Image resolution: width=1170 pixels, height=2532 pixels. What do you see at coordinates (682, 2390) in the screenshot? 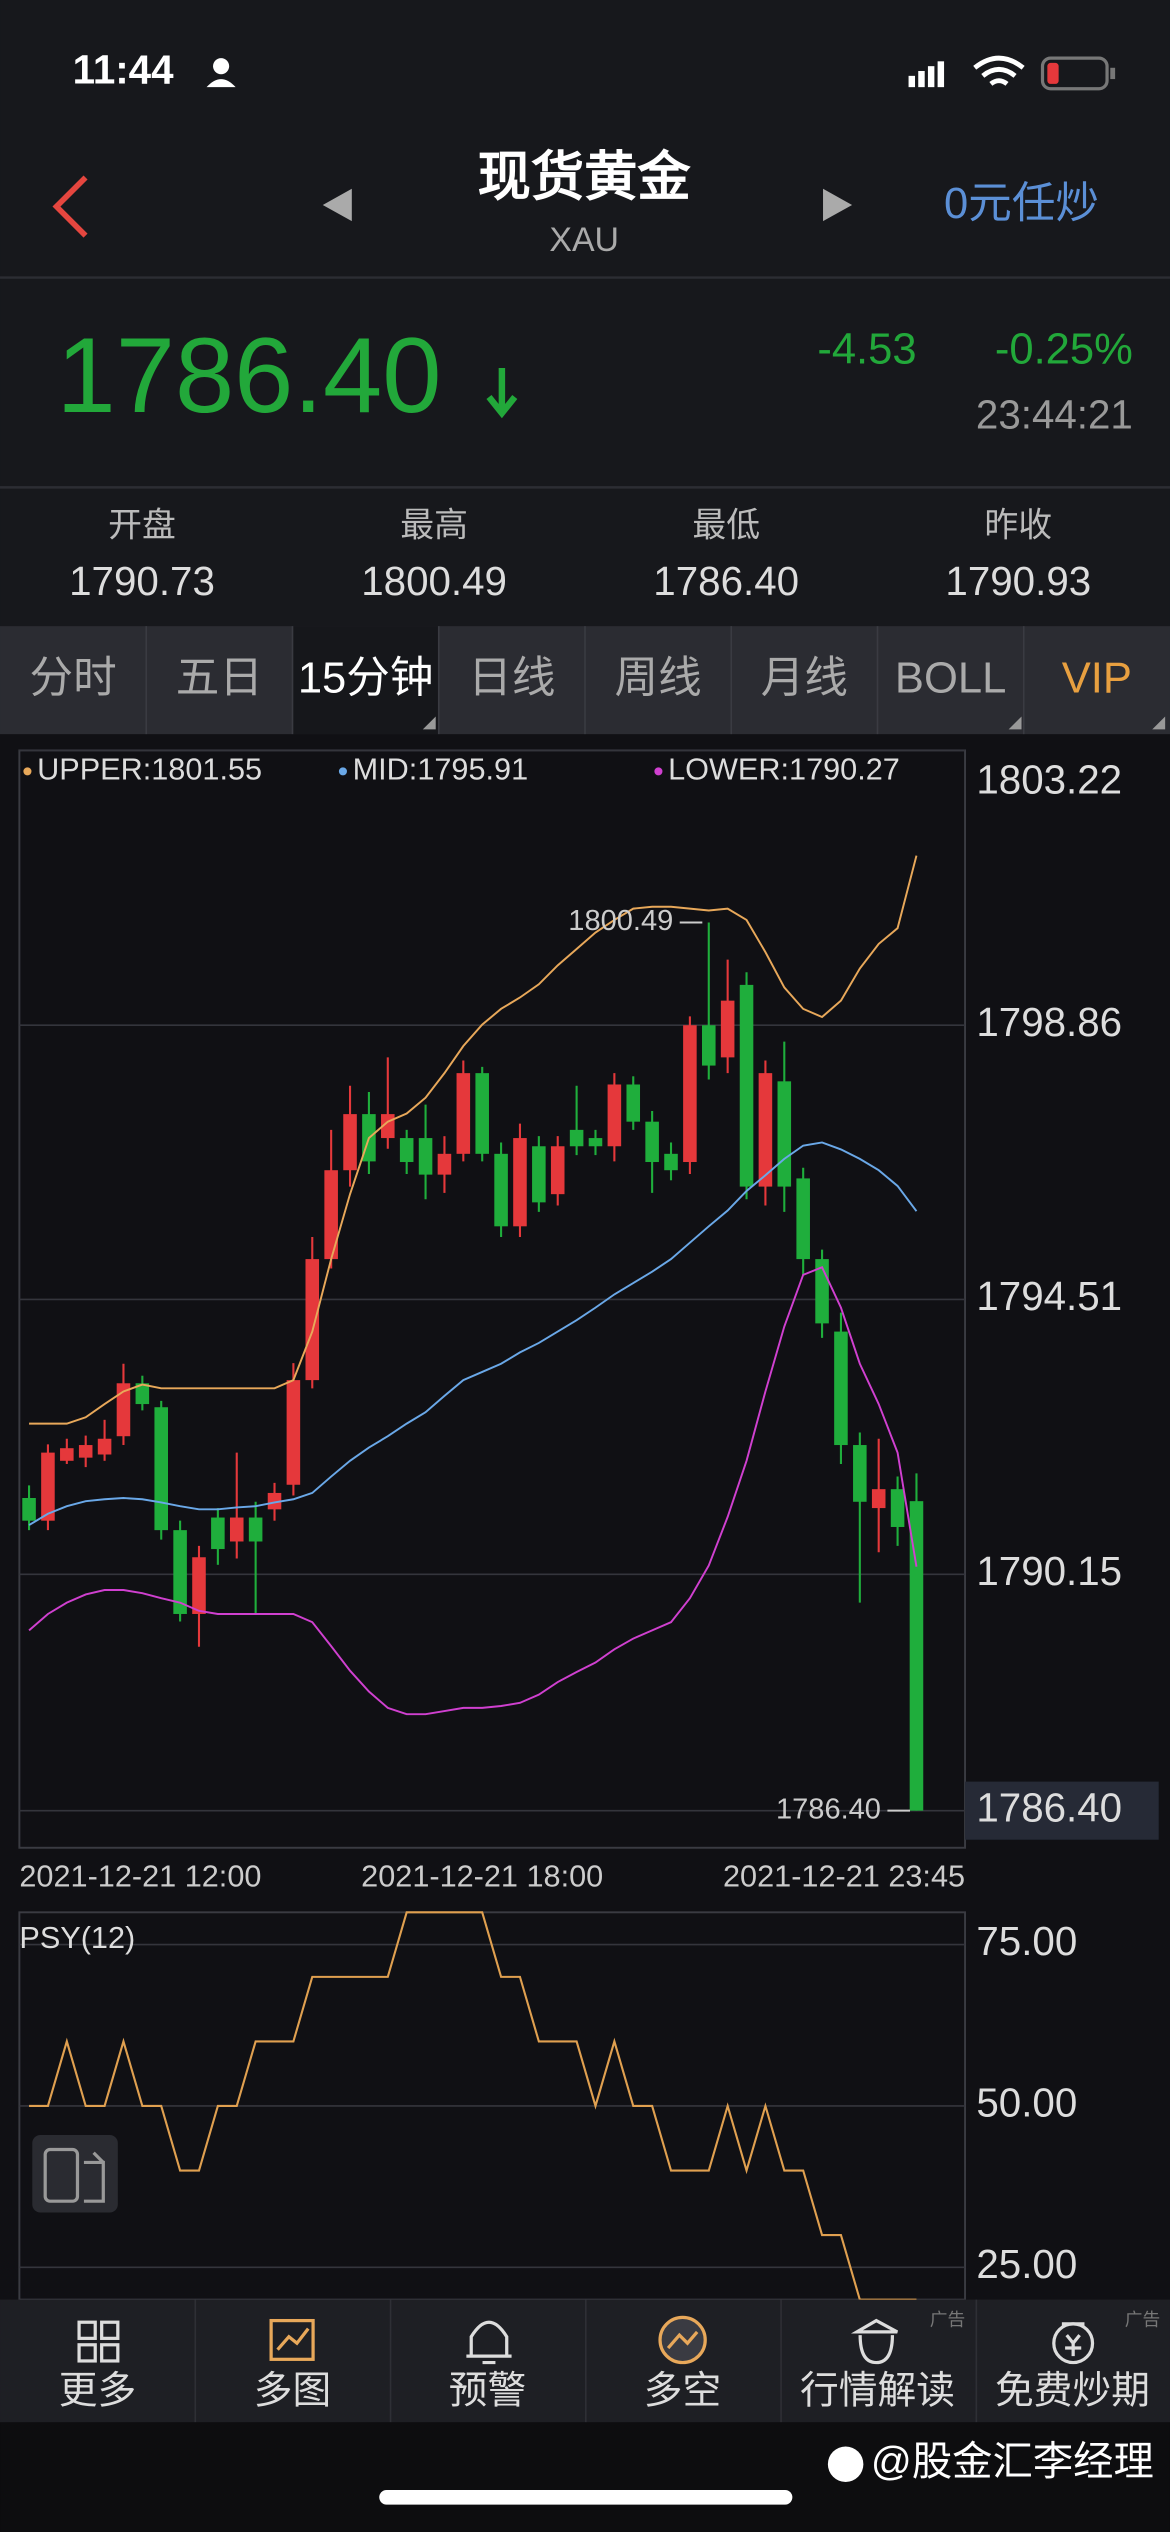
I see `toolbar-label: 多空` at bounding box center [682, 2390].